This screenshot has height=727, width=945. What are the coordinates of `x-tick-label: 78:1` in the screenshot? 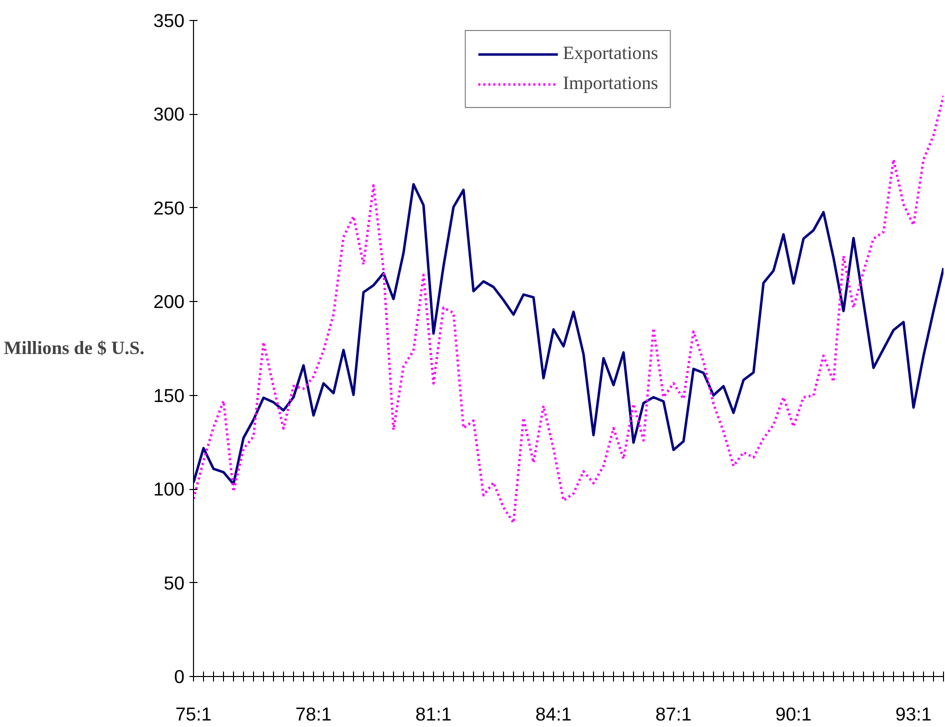 It's located at (313, 714).